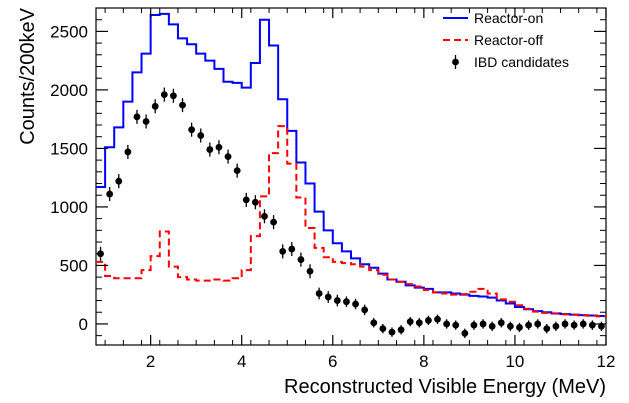 The width and height of the screenshot is (629, 403). I want to click on legend-entry-reactor-on: Reactor-on, so click(508, 18).